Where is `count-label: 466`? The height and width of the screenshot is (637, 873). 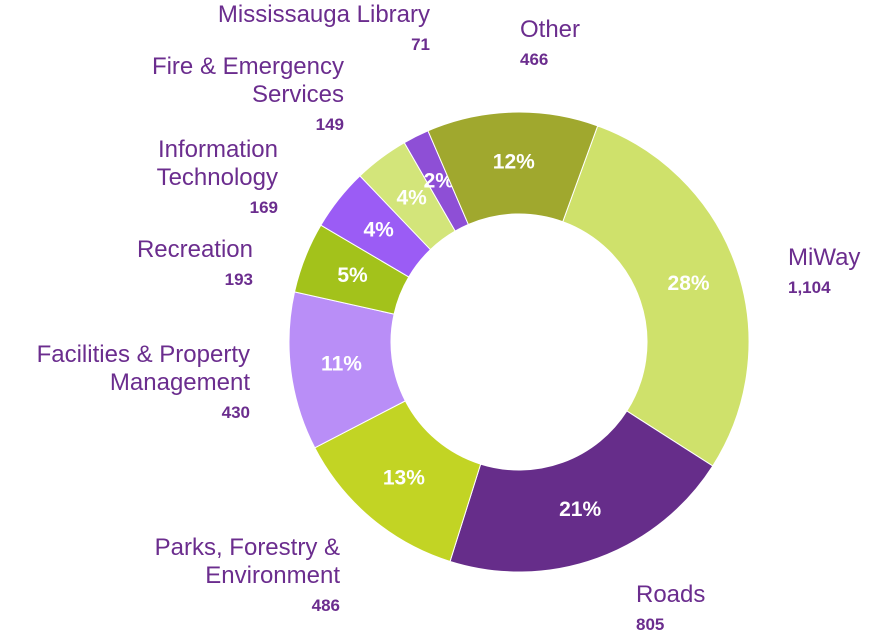 count-label: 466 is located at coordinates (534, 59).